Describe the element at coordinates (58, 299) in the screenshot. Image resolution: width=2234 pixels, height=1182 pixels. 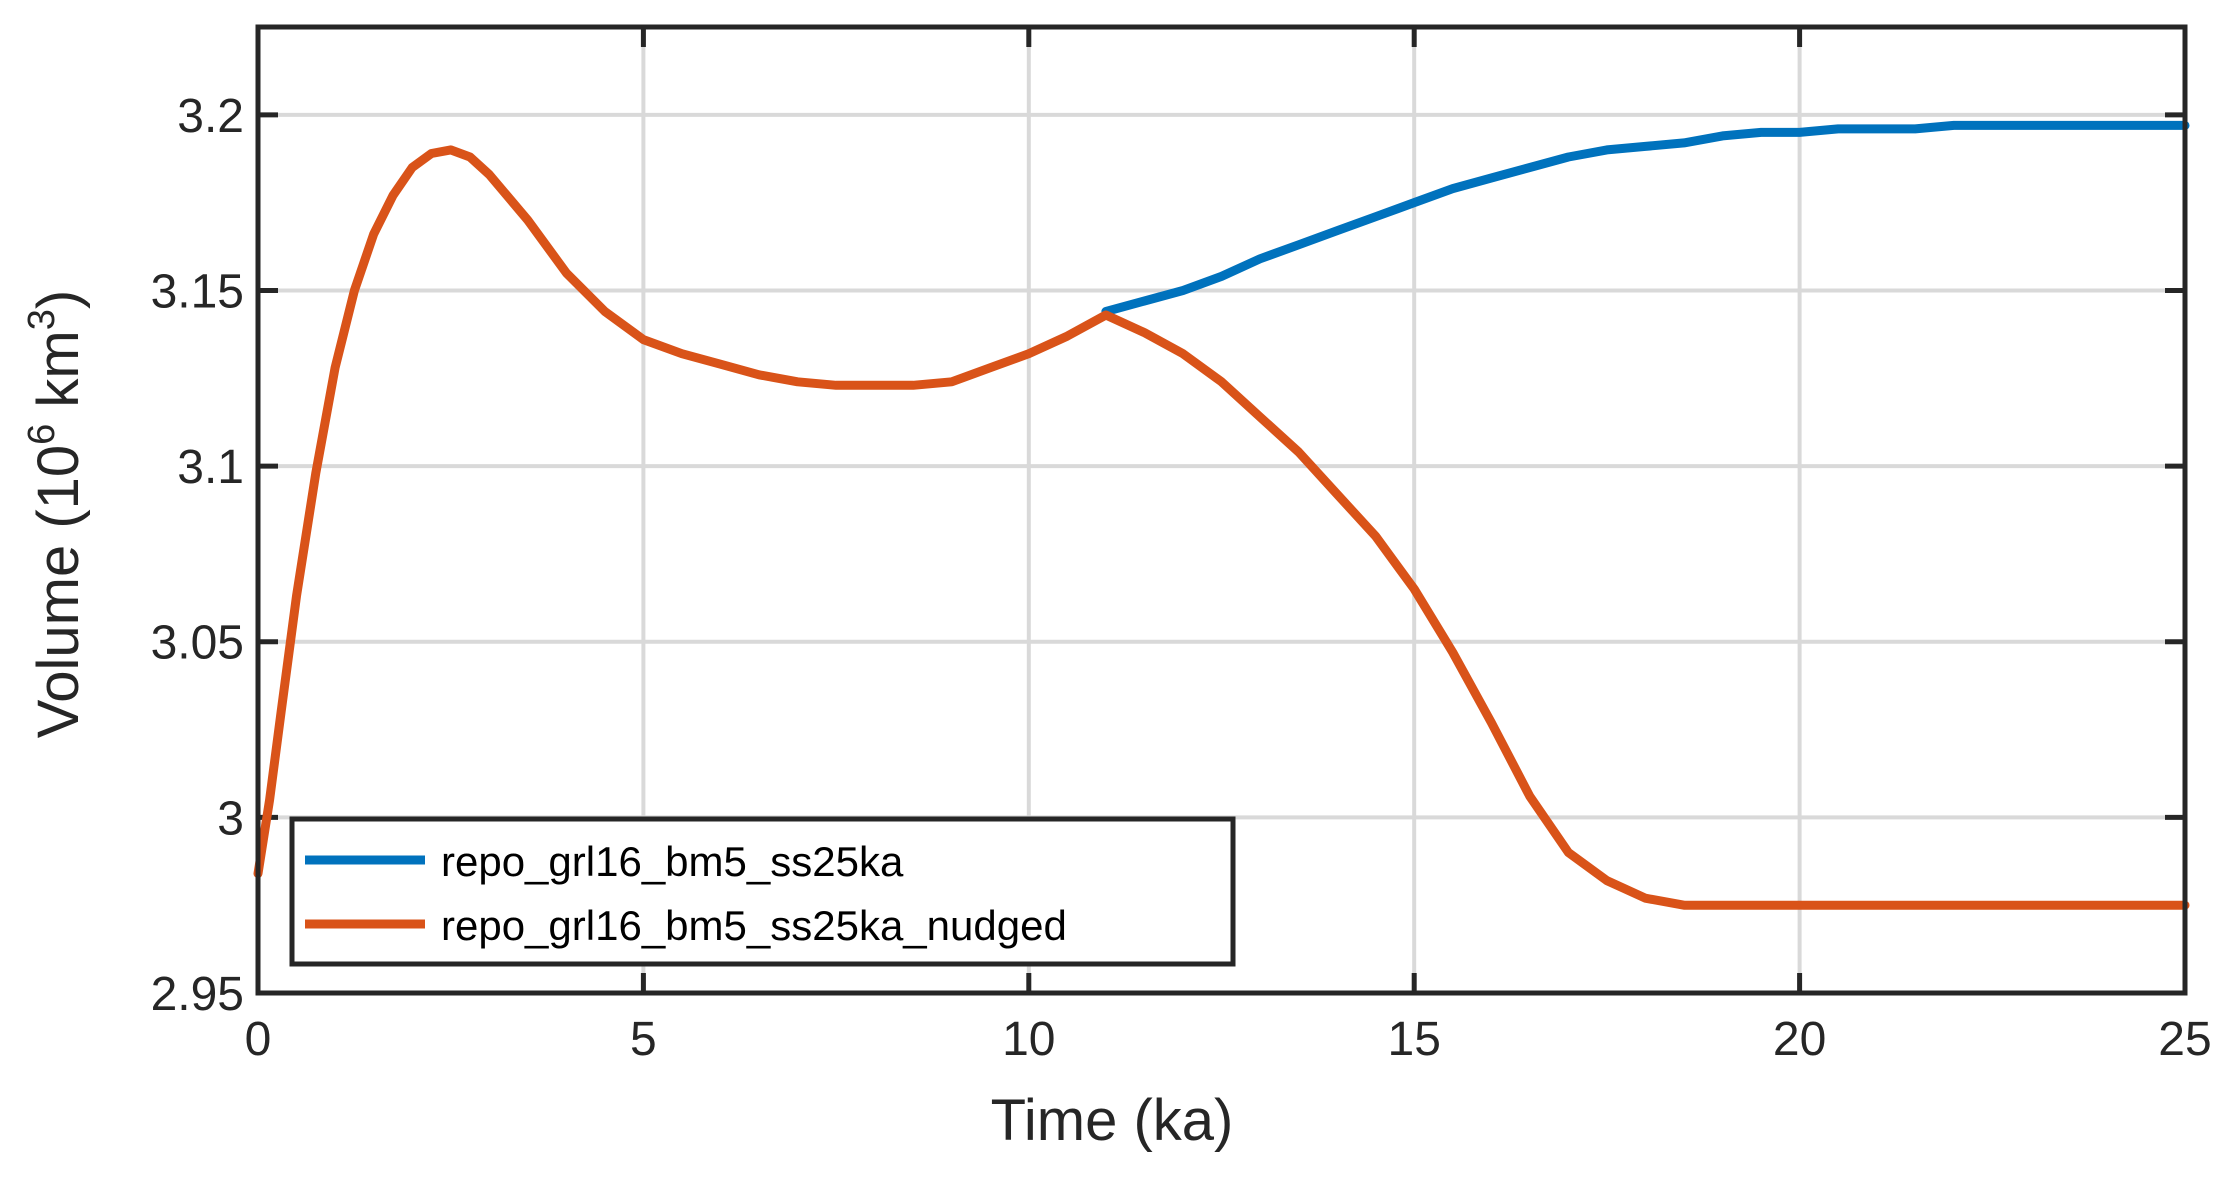
I see `y-axis-label-suffix: )` at that location.